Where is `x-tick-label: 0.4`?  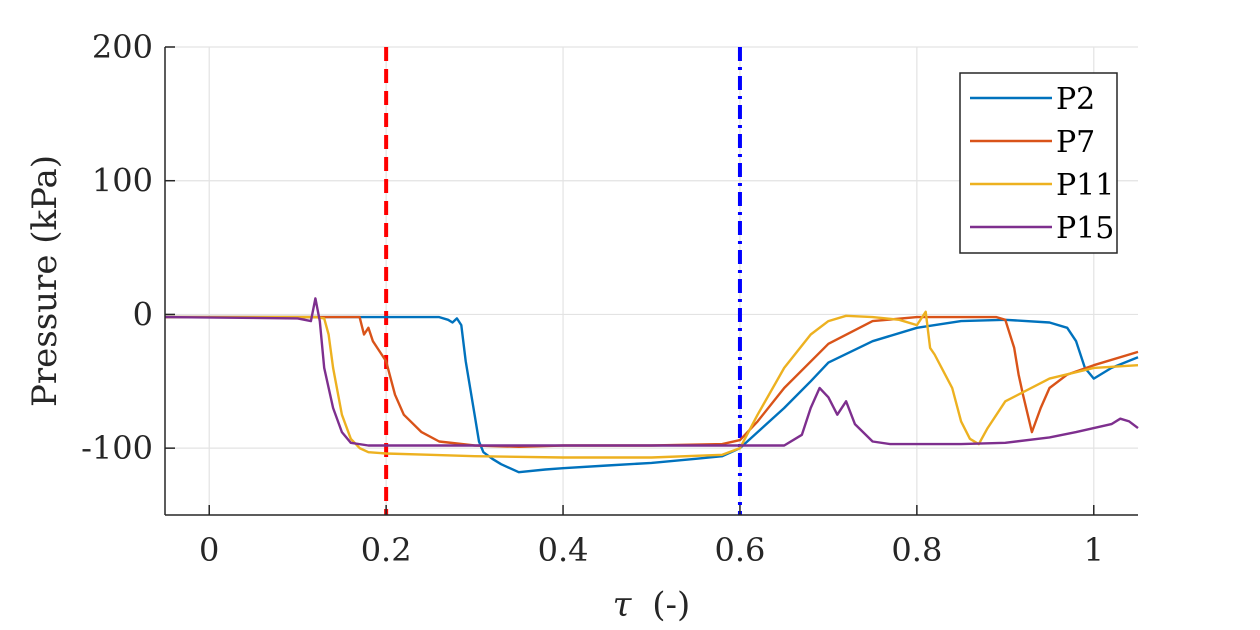
x-tick-label: 0.4 is located at coordinates (563, 550).